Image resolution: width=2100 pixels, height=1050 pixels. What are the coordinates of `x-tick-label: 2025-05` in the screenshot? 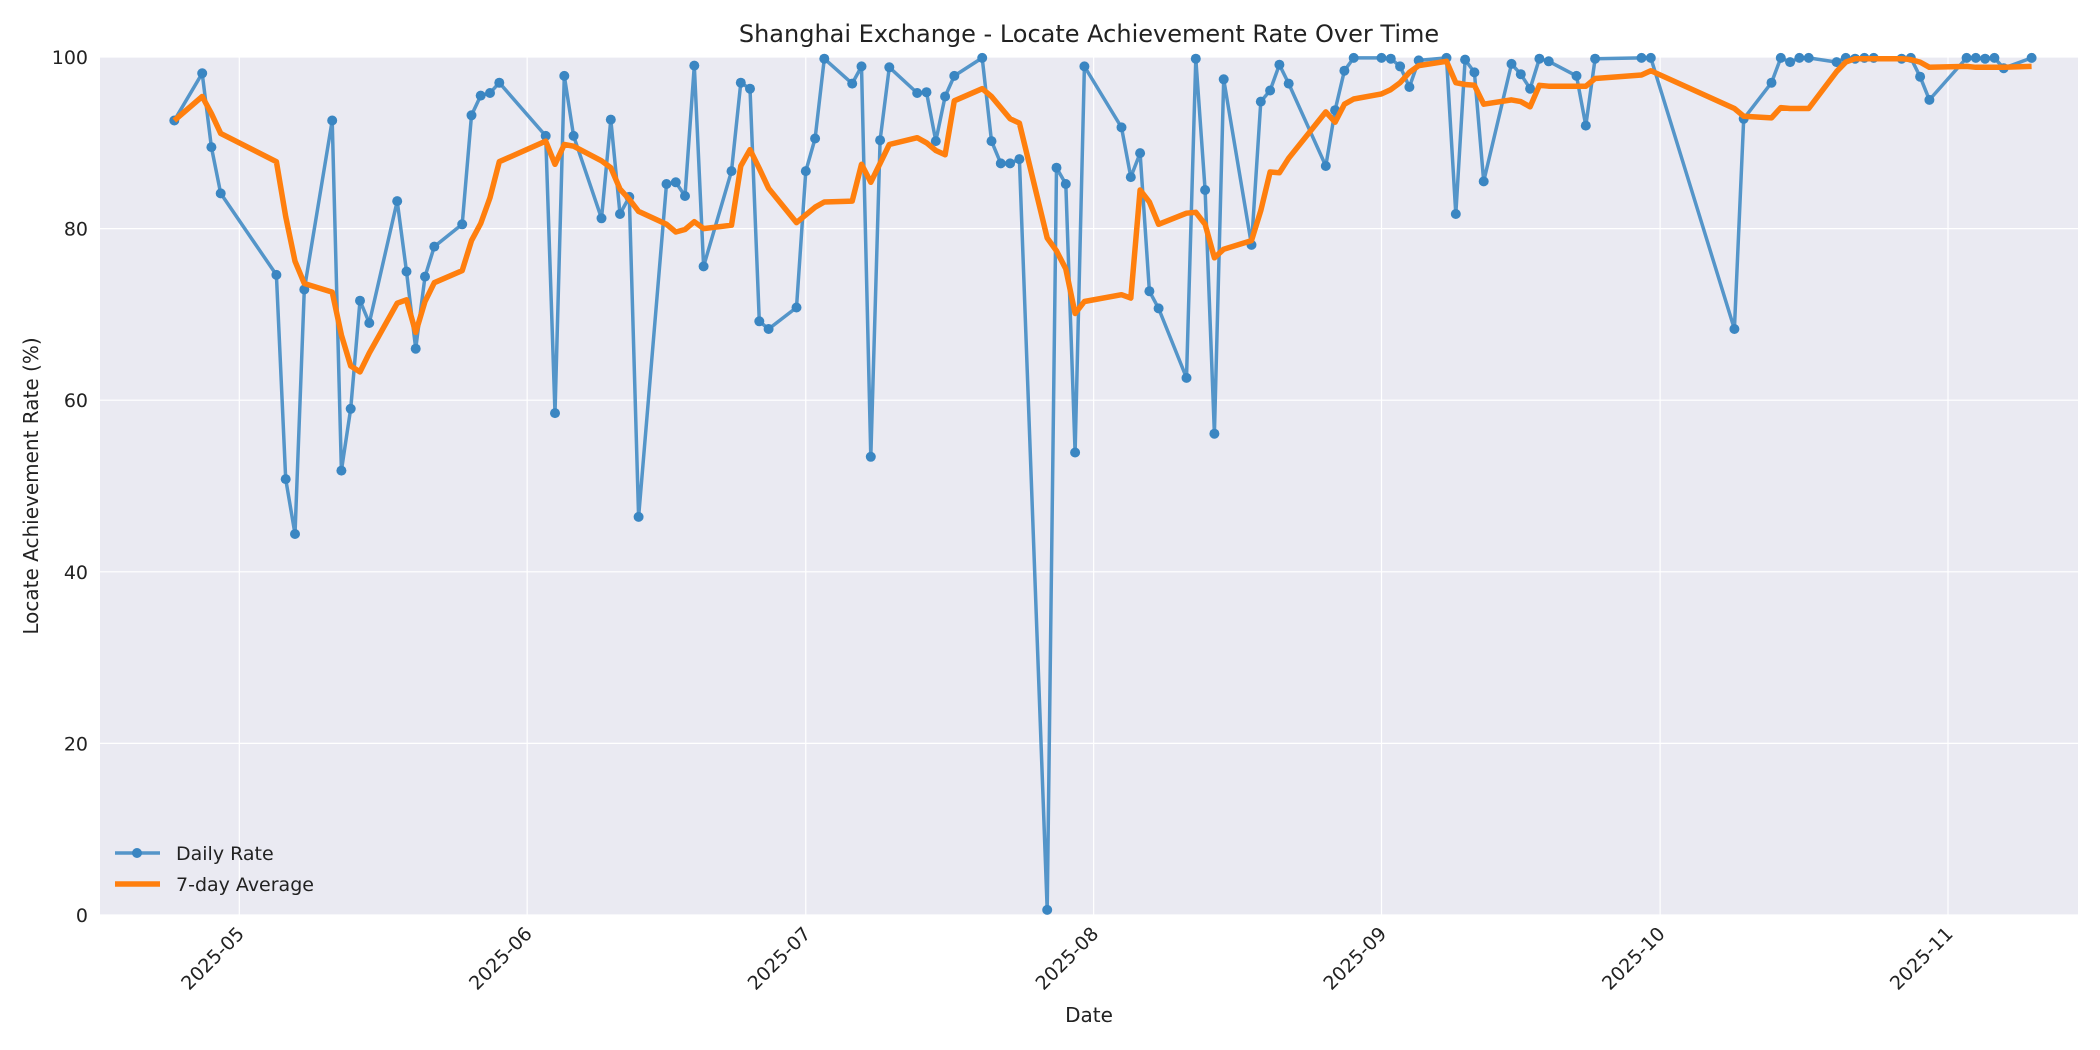 It's located at (213, 959).